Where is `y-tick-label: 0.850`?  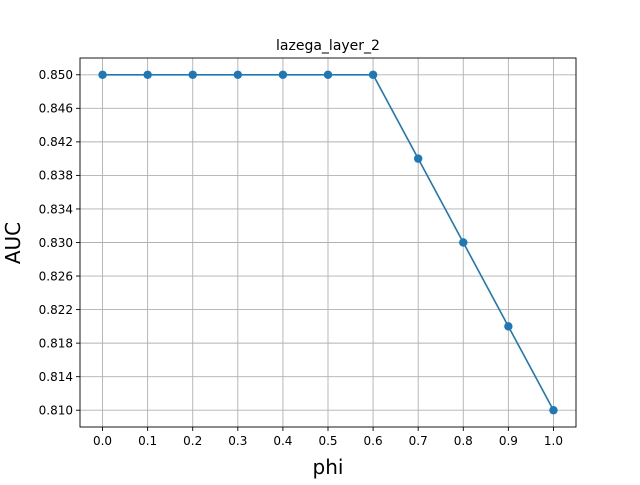 y-tick-label: 0.850 is located at coordinates (56, 75).